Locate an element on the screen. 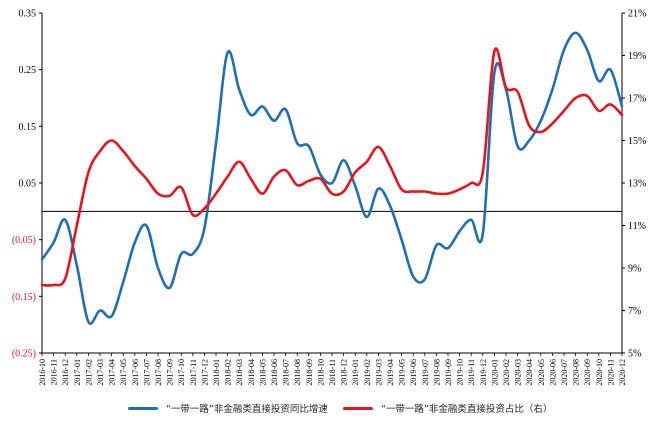 The height and width of the screenshot is (427, 662). x-axis-tick-label: 2017-06 is located at coordinates (135, 372).